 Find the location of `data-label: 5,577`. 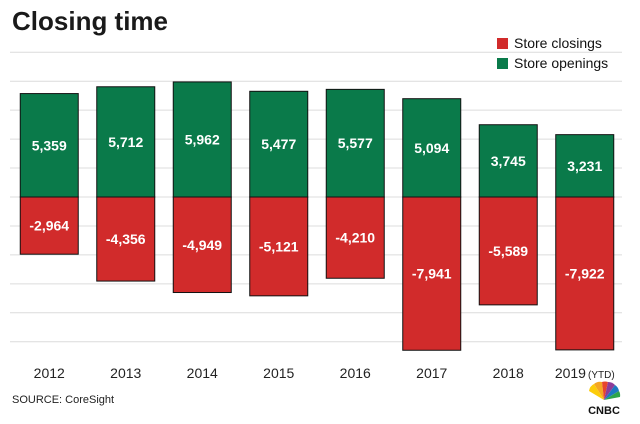

data-label: 5,577 is located at coordinates (355, 143).